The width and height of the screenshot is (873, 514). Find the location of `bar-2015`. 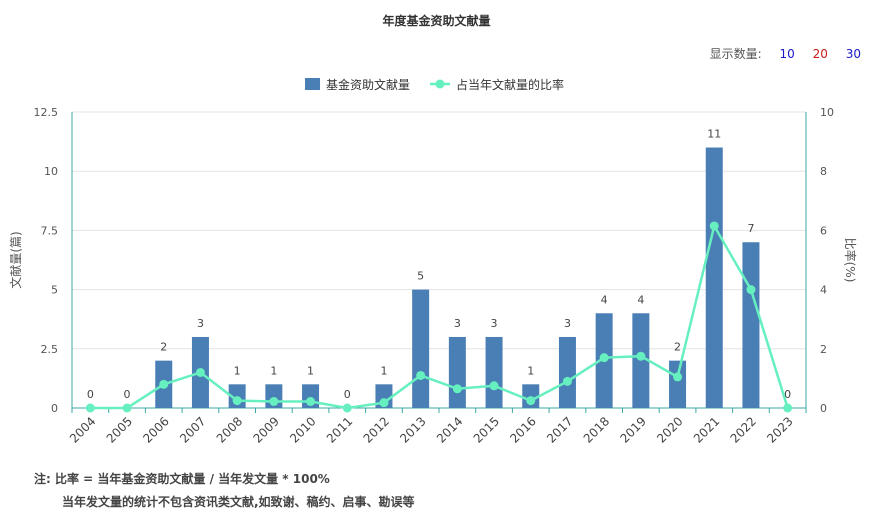

bar-2015 is located at coordinates (494, 372).